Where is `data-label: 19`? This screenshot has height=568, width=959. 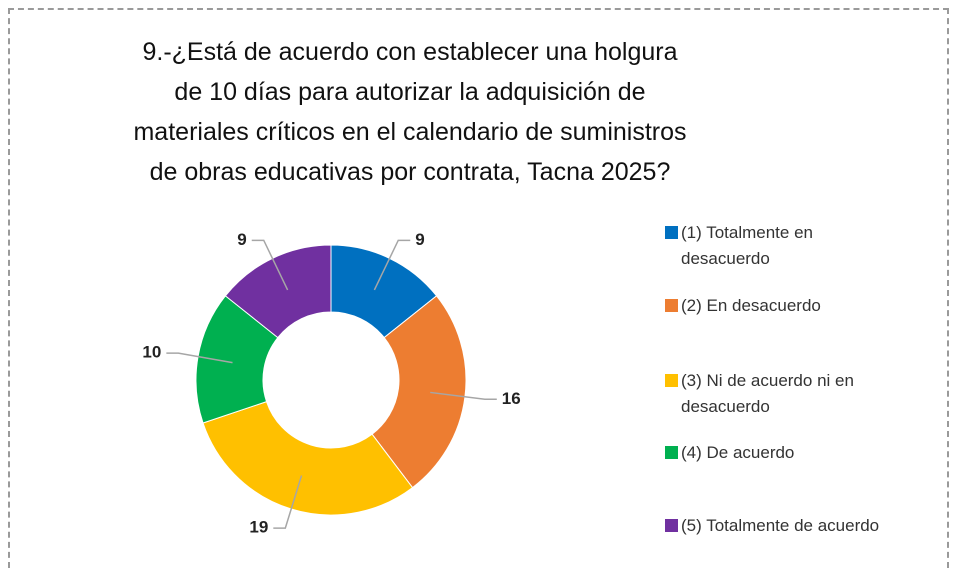
data-label: 19 is located at coordinates (258, 527).